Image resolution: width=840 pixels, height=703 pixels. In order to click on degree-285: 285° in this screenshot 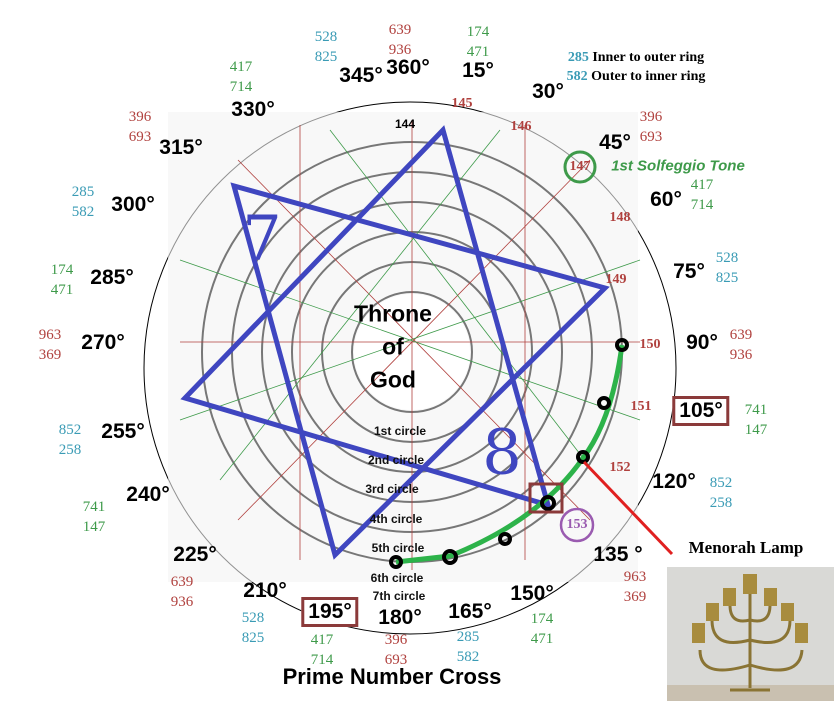, I will do `click(112, 277)`.